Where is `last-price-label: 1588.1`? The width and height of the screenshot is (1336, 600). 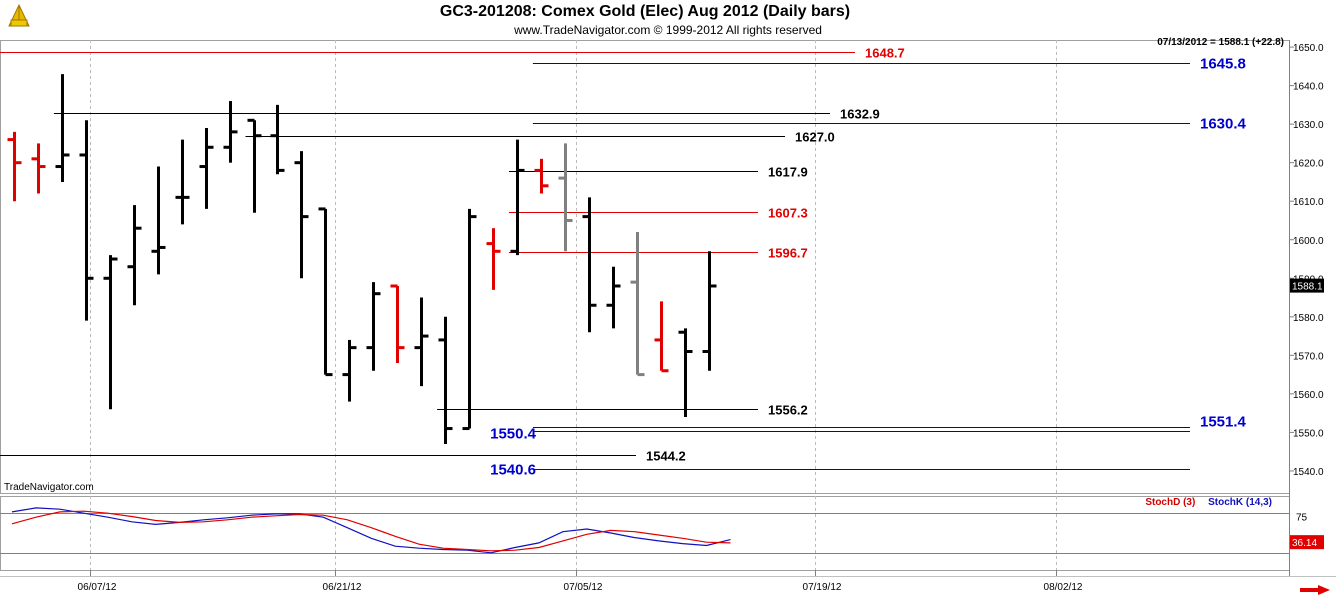
last-price-label: 1588.1 is located at coordinates (1307, 287).